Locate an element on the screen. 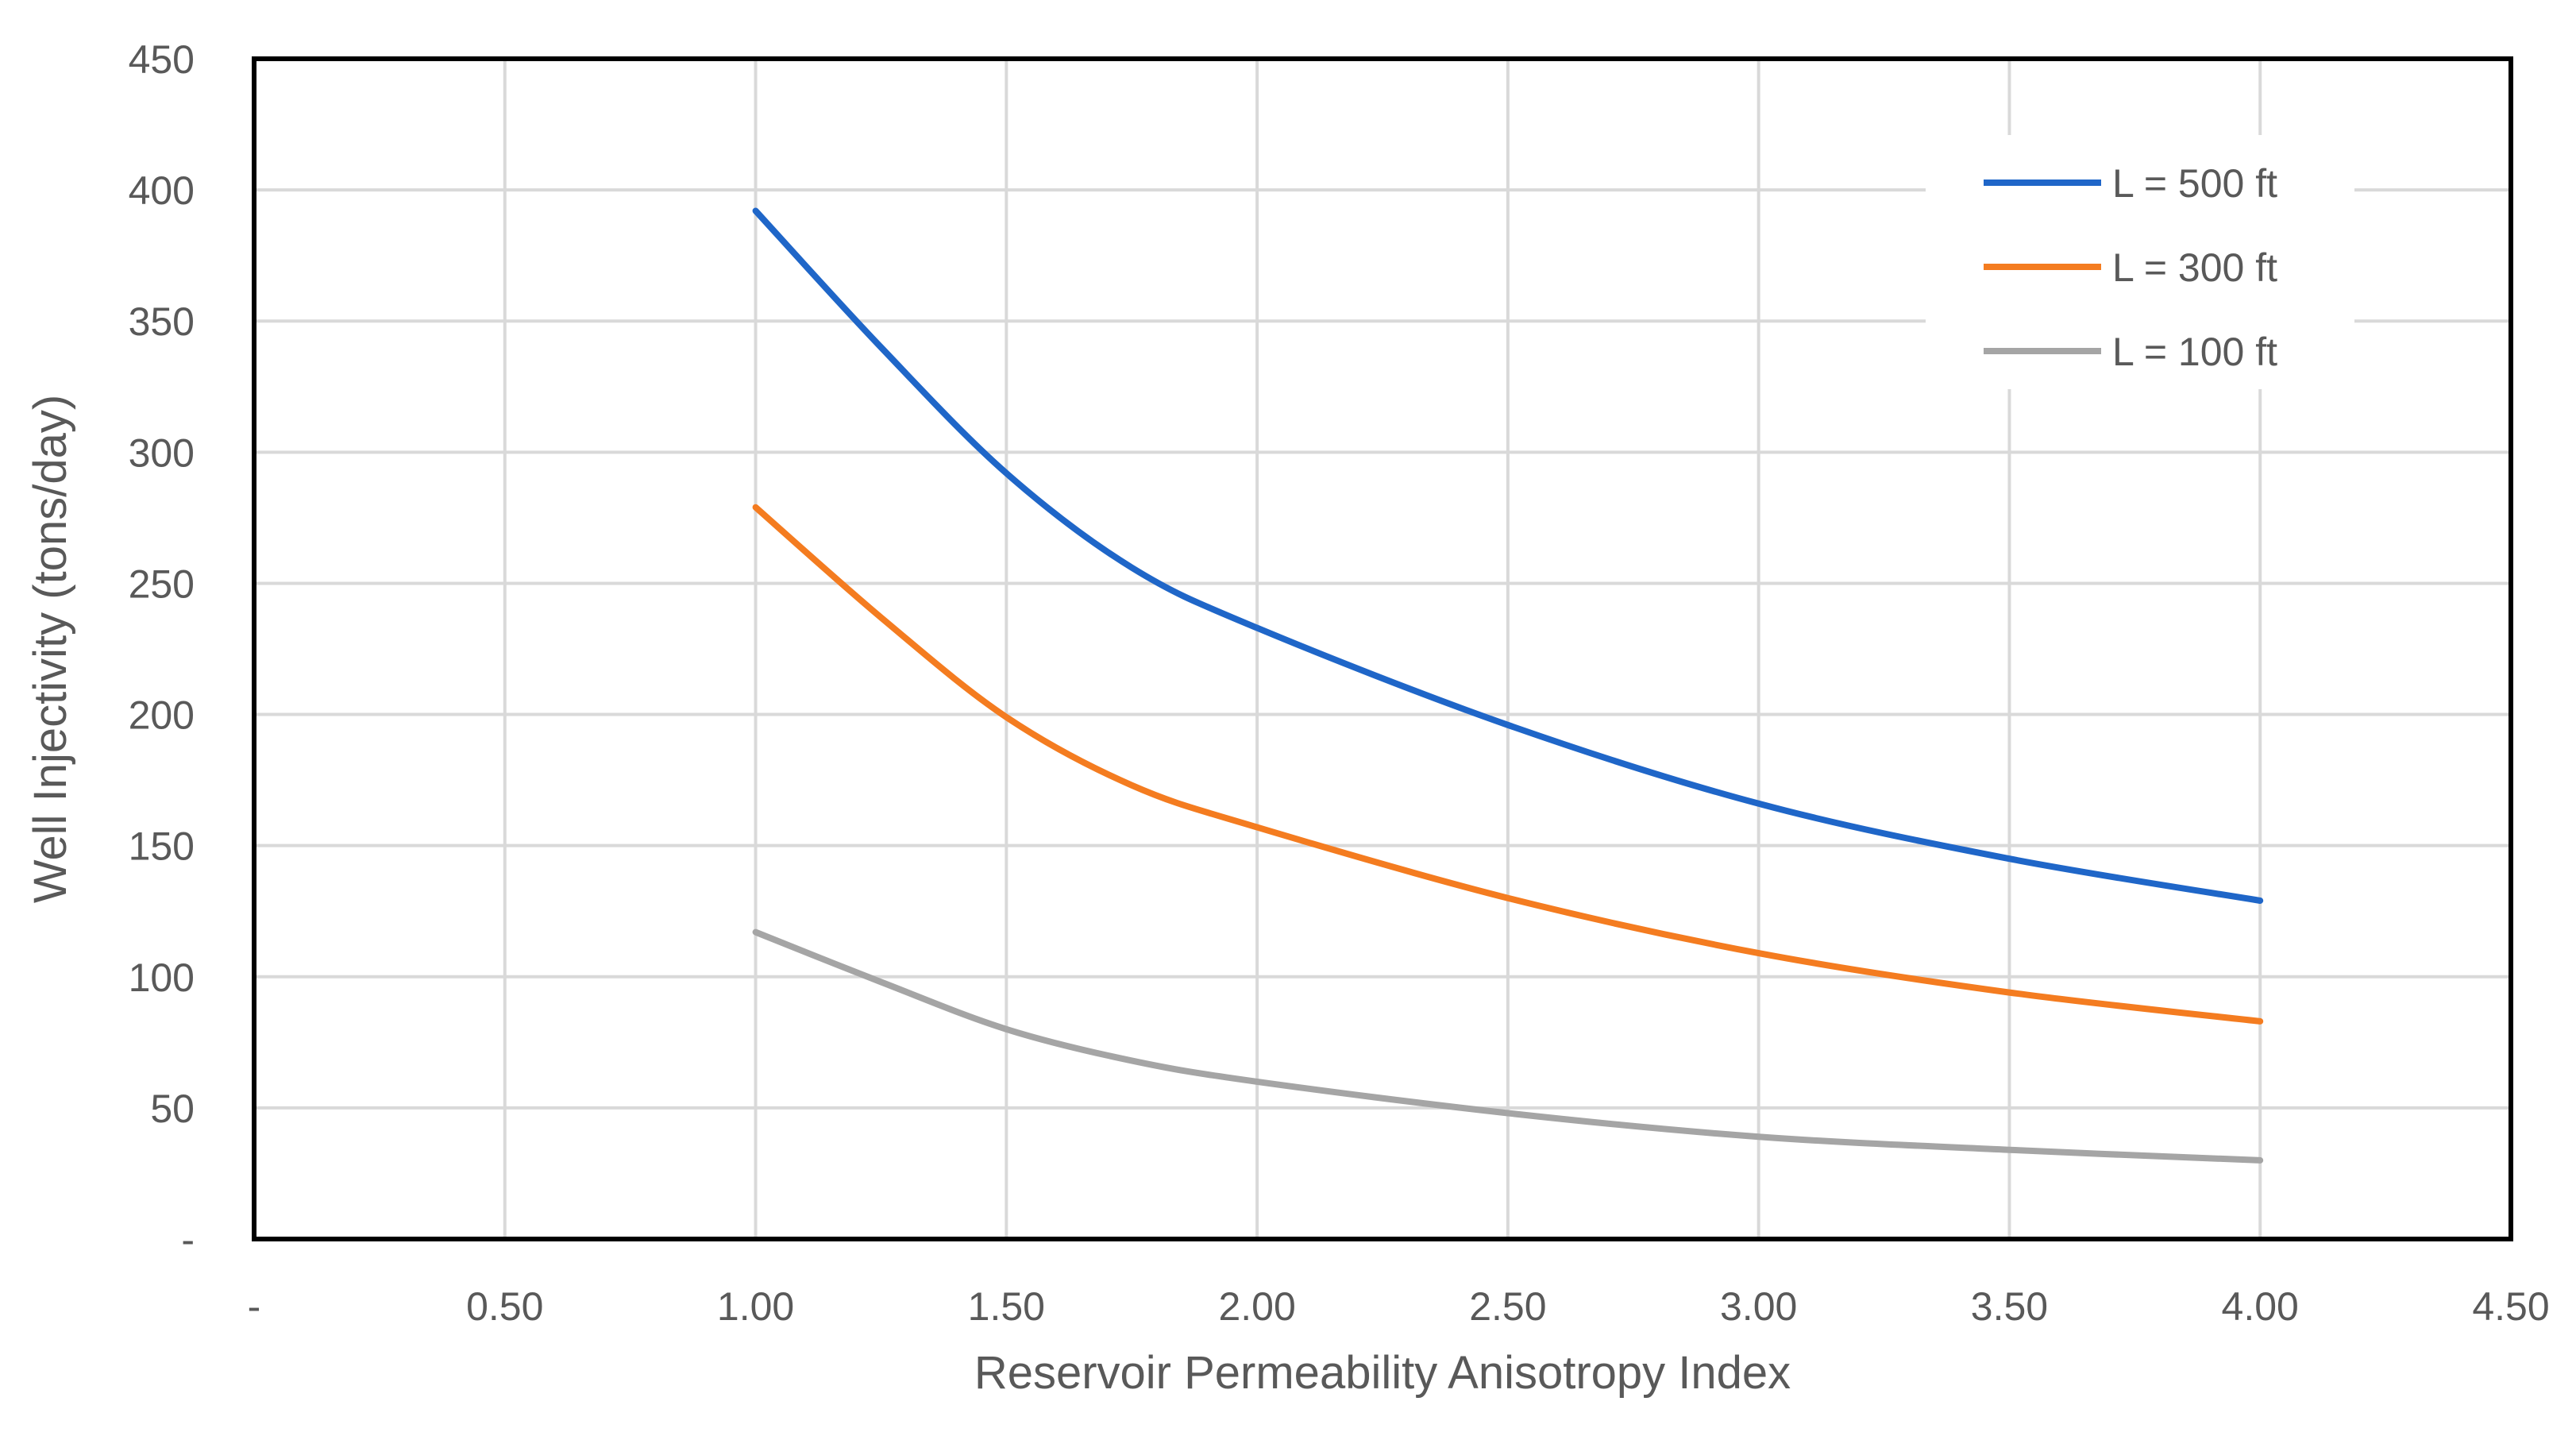  legend-box is located at coordinates (2140, 262).